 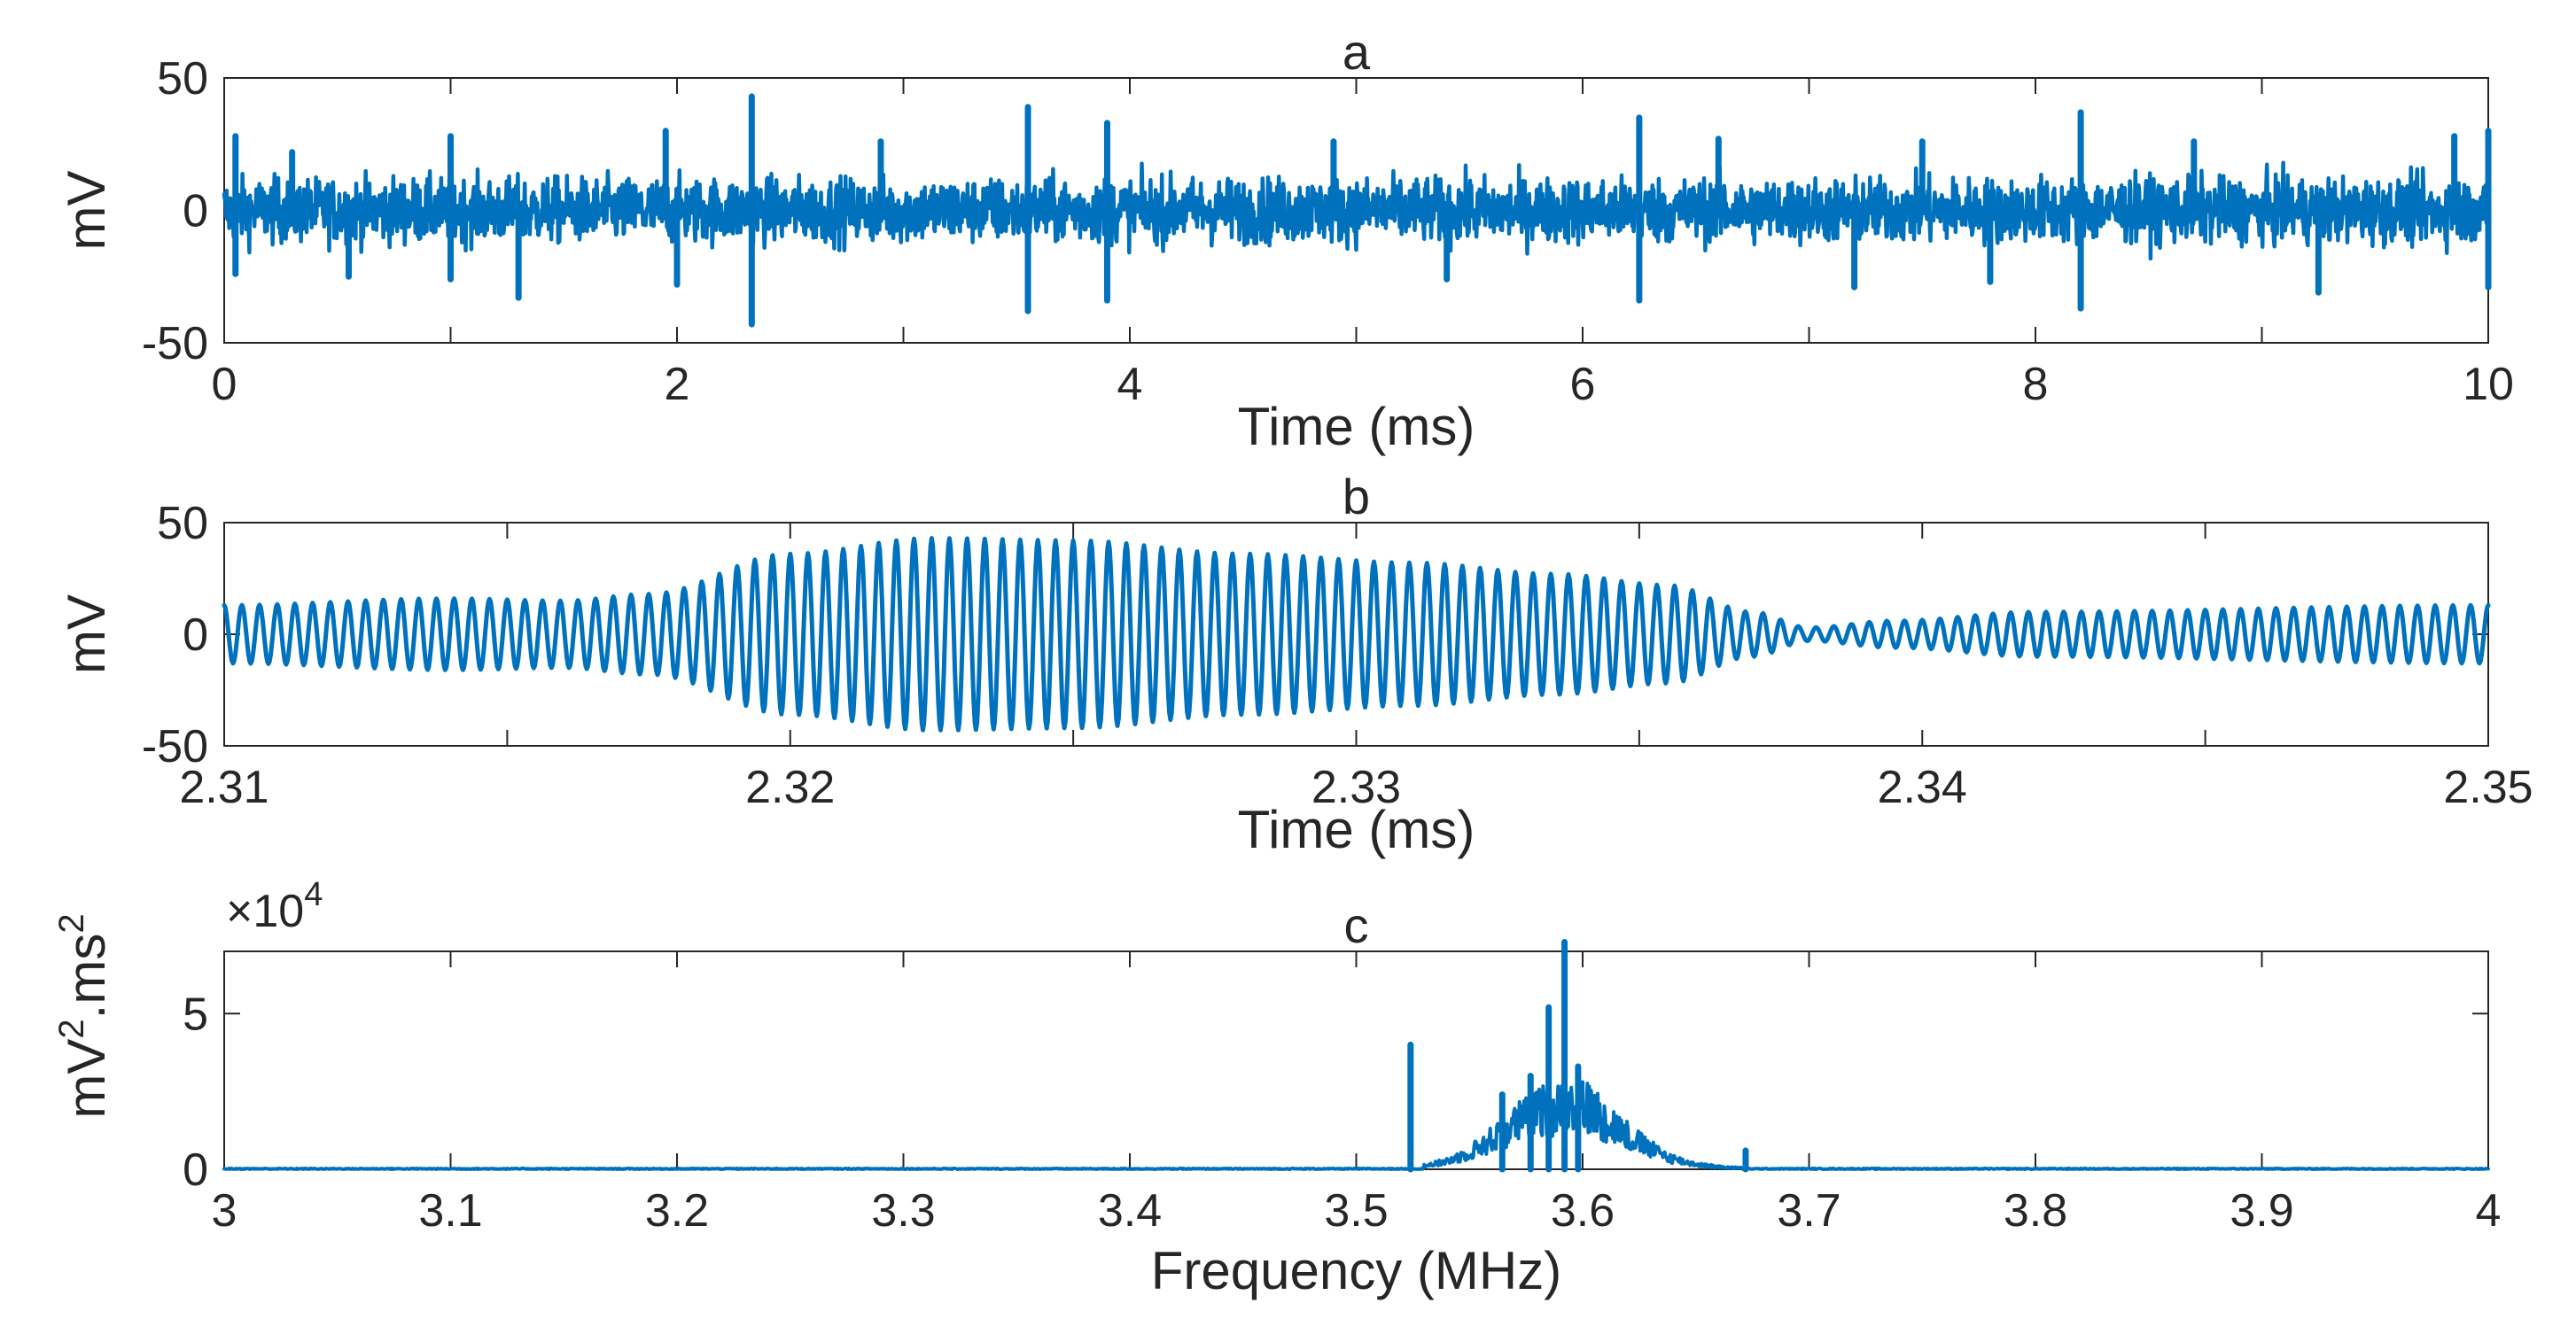 I want to click on x-tick-label-b: 2.34, so click(x=1923, y=787).